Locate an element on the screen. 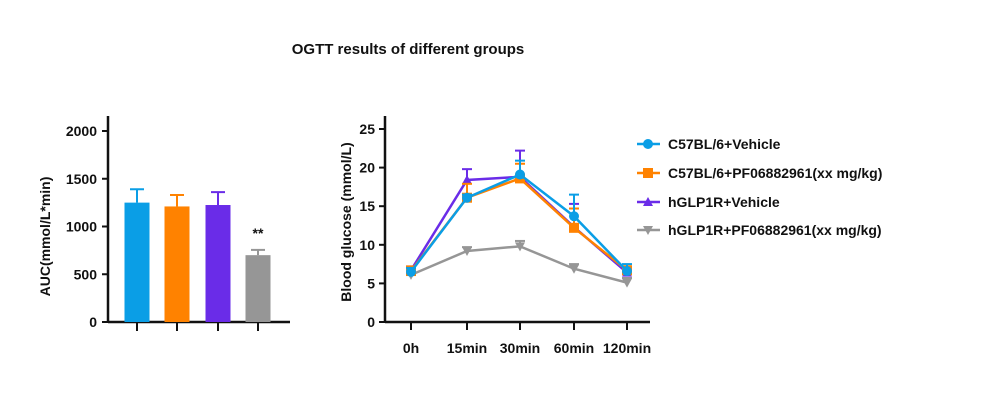  legend-label: C57BL/6+Vehicle is located at coordinates (724, 144).